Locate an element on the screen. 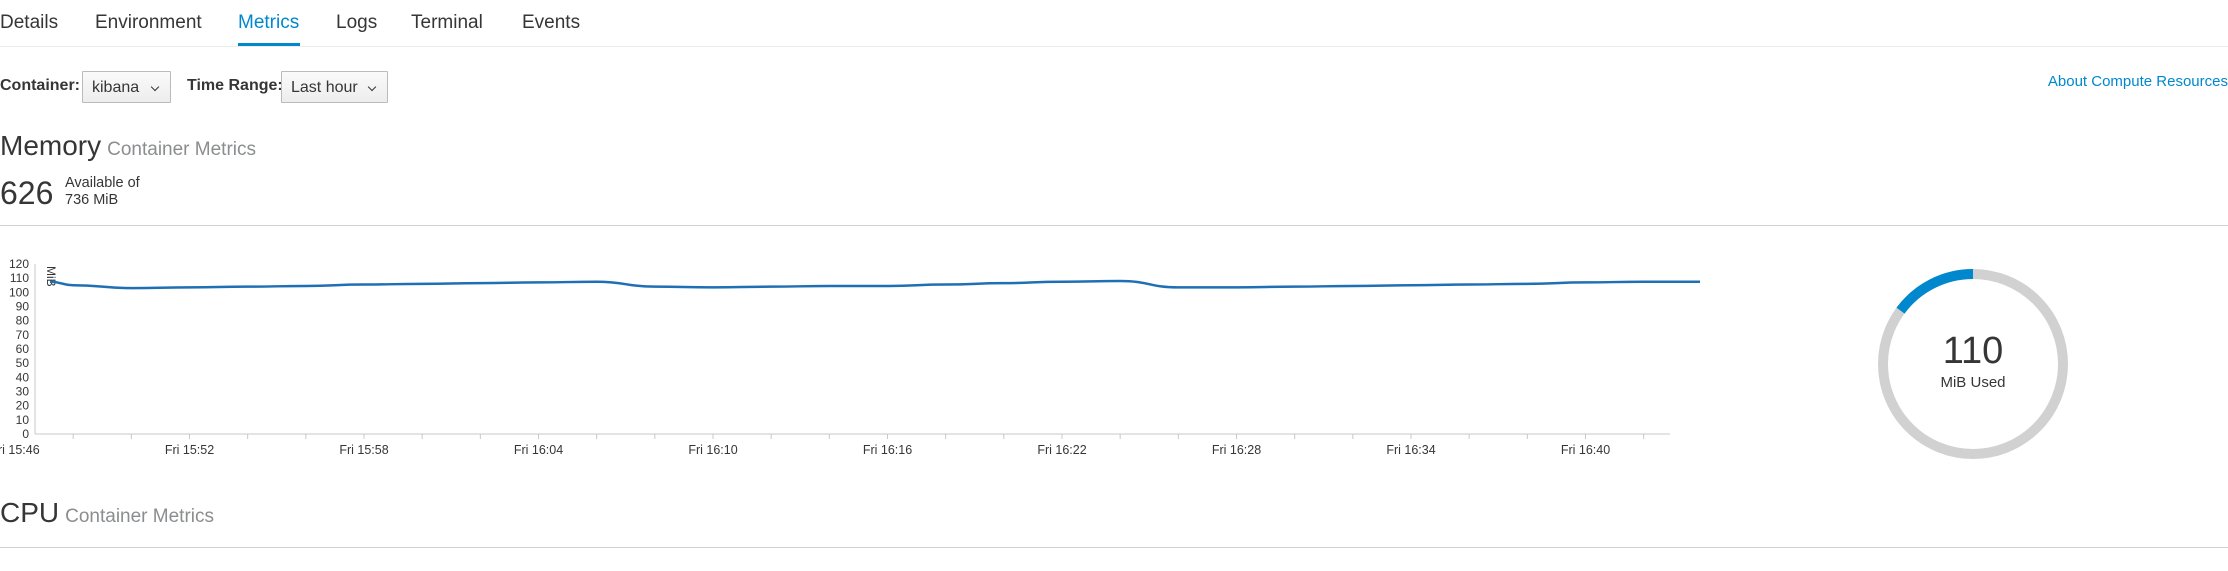 This screenshot has height=571, width=2228. tab-metrics: Metrics is located at coordinates (269, 22).